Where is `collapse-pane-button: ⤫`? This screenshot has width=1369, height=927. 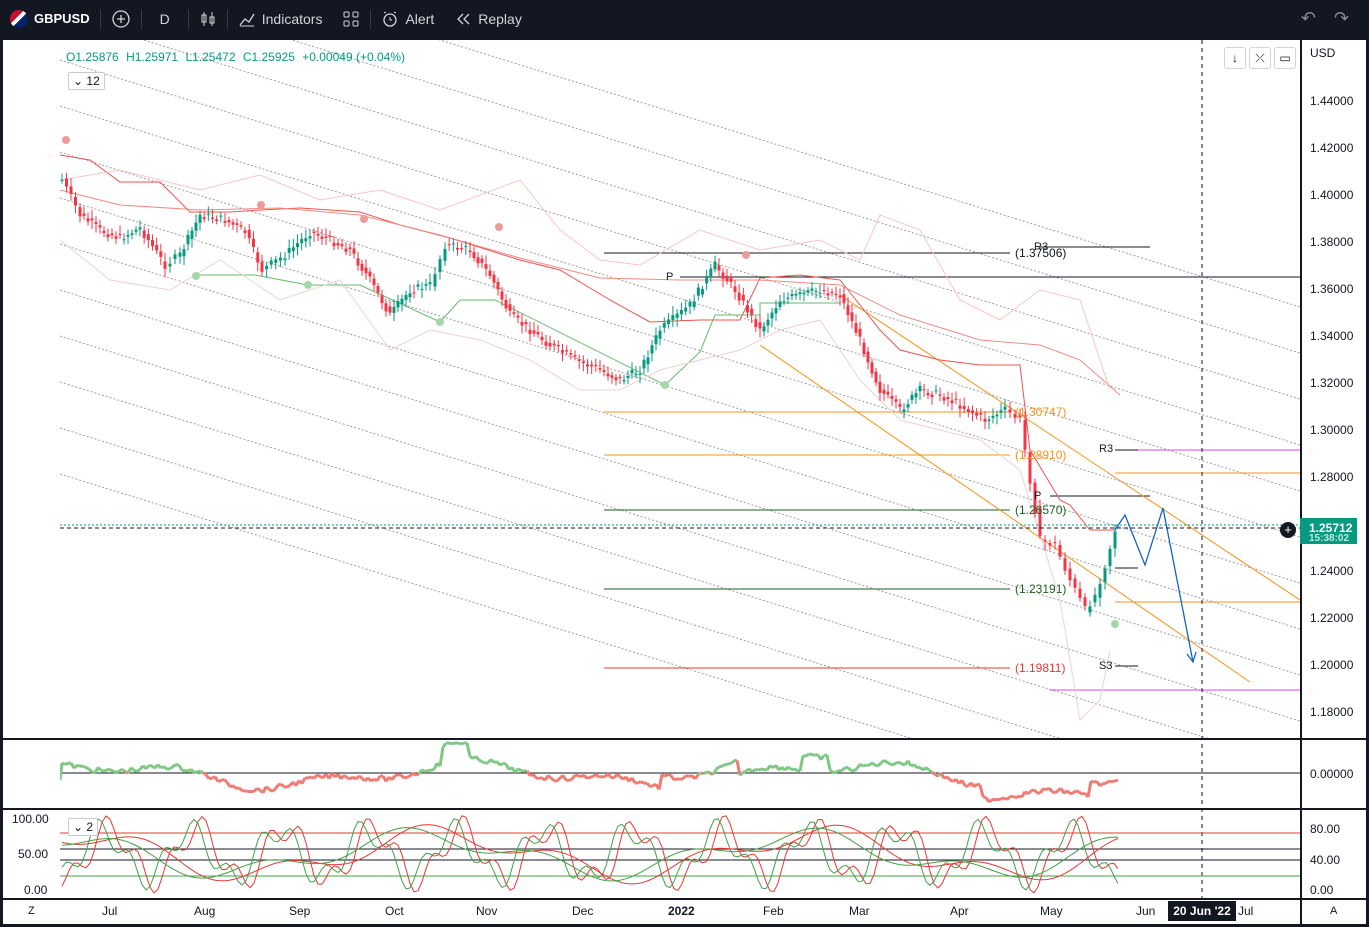
collapse-pane-button: ⤫ is located at coordinates (1260, 58).